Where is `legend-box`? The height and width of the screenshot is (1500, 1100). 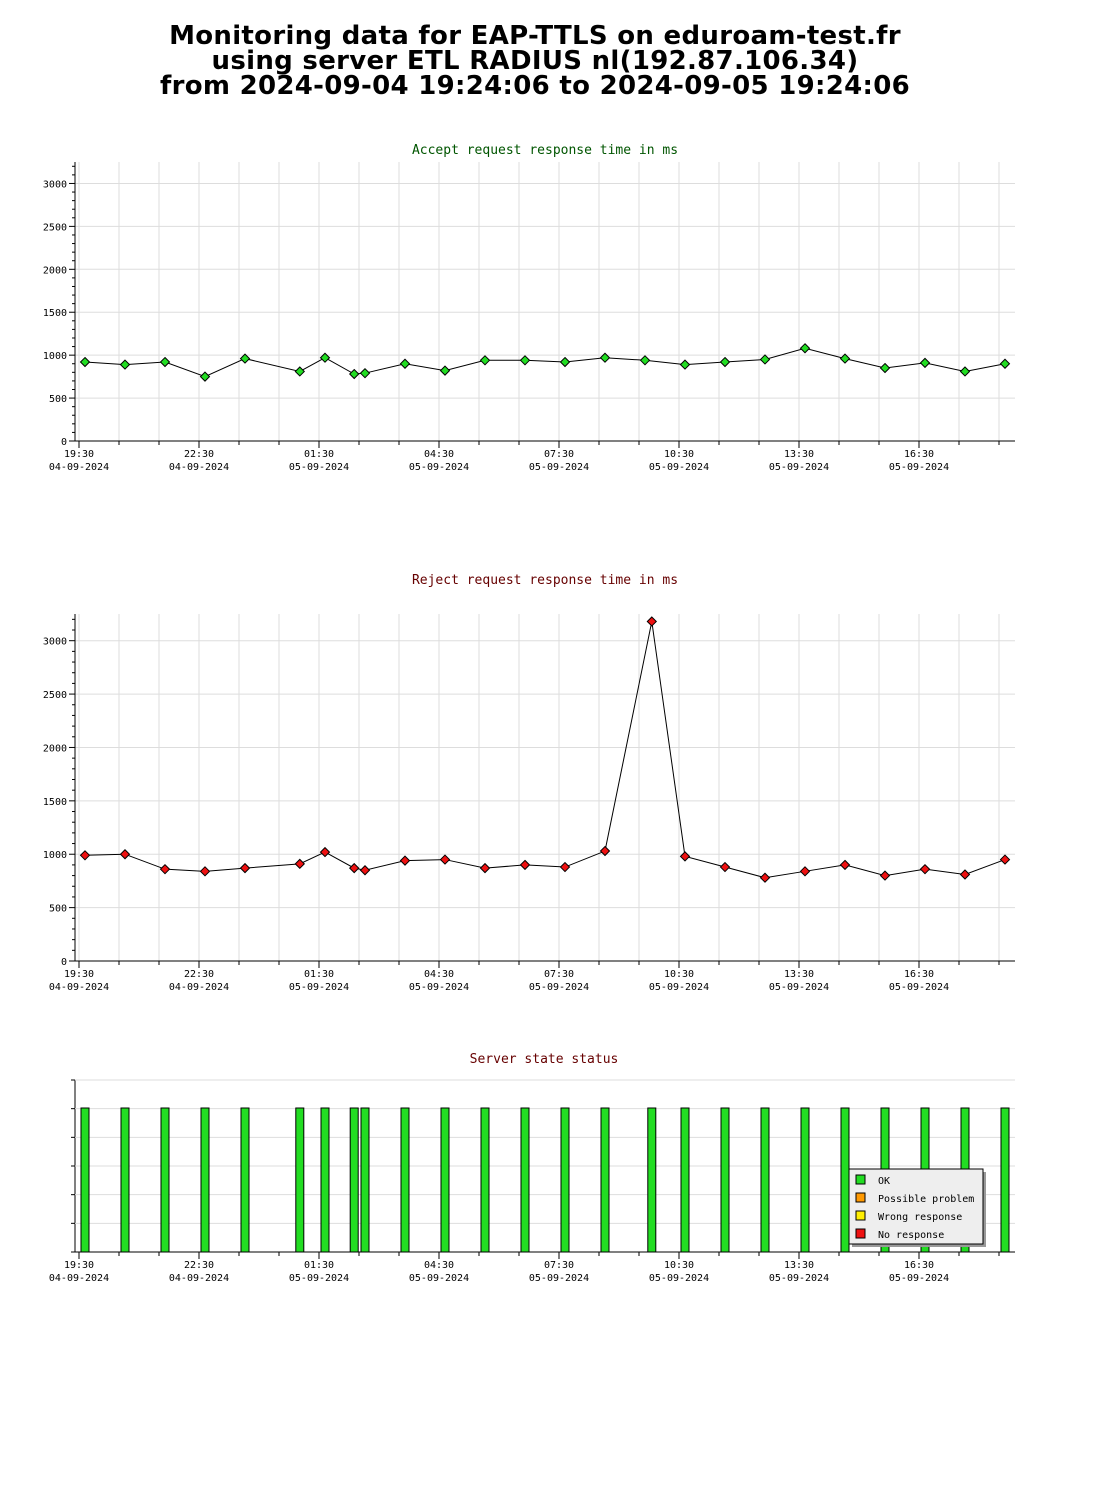
legend-box is located at coordinates (916, 1206).